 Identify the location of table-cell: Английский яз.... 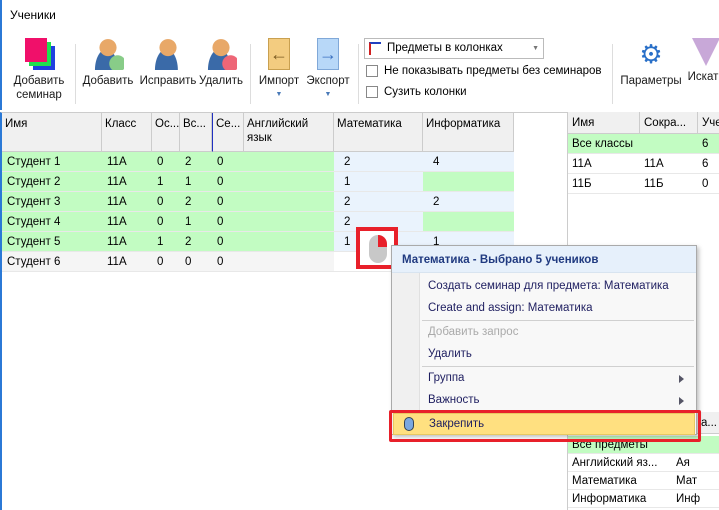
(620, 463).